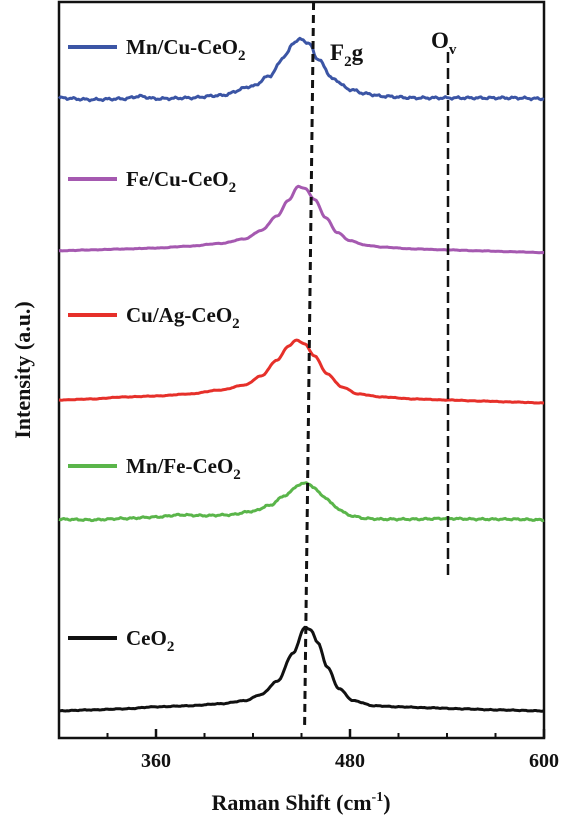 Image resolution: width=566 pixels, height=820 pixels. What do you see at coordinates (350, 761) in the screenshot?
I see `x-tick-label: 480` at bounding box center [350, 761].